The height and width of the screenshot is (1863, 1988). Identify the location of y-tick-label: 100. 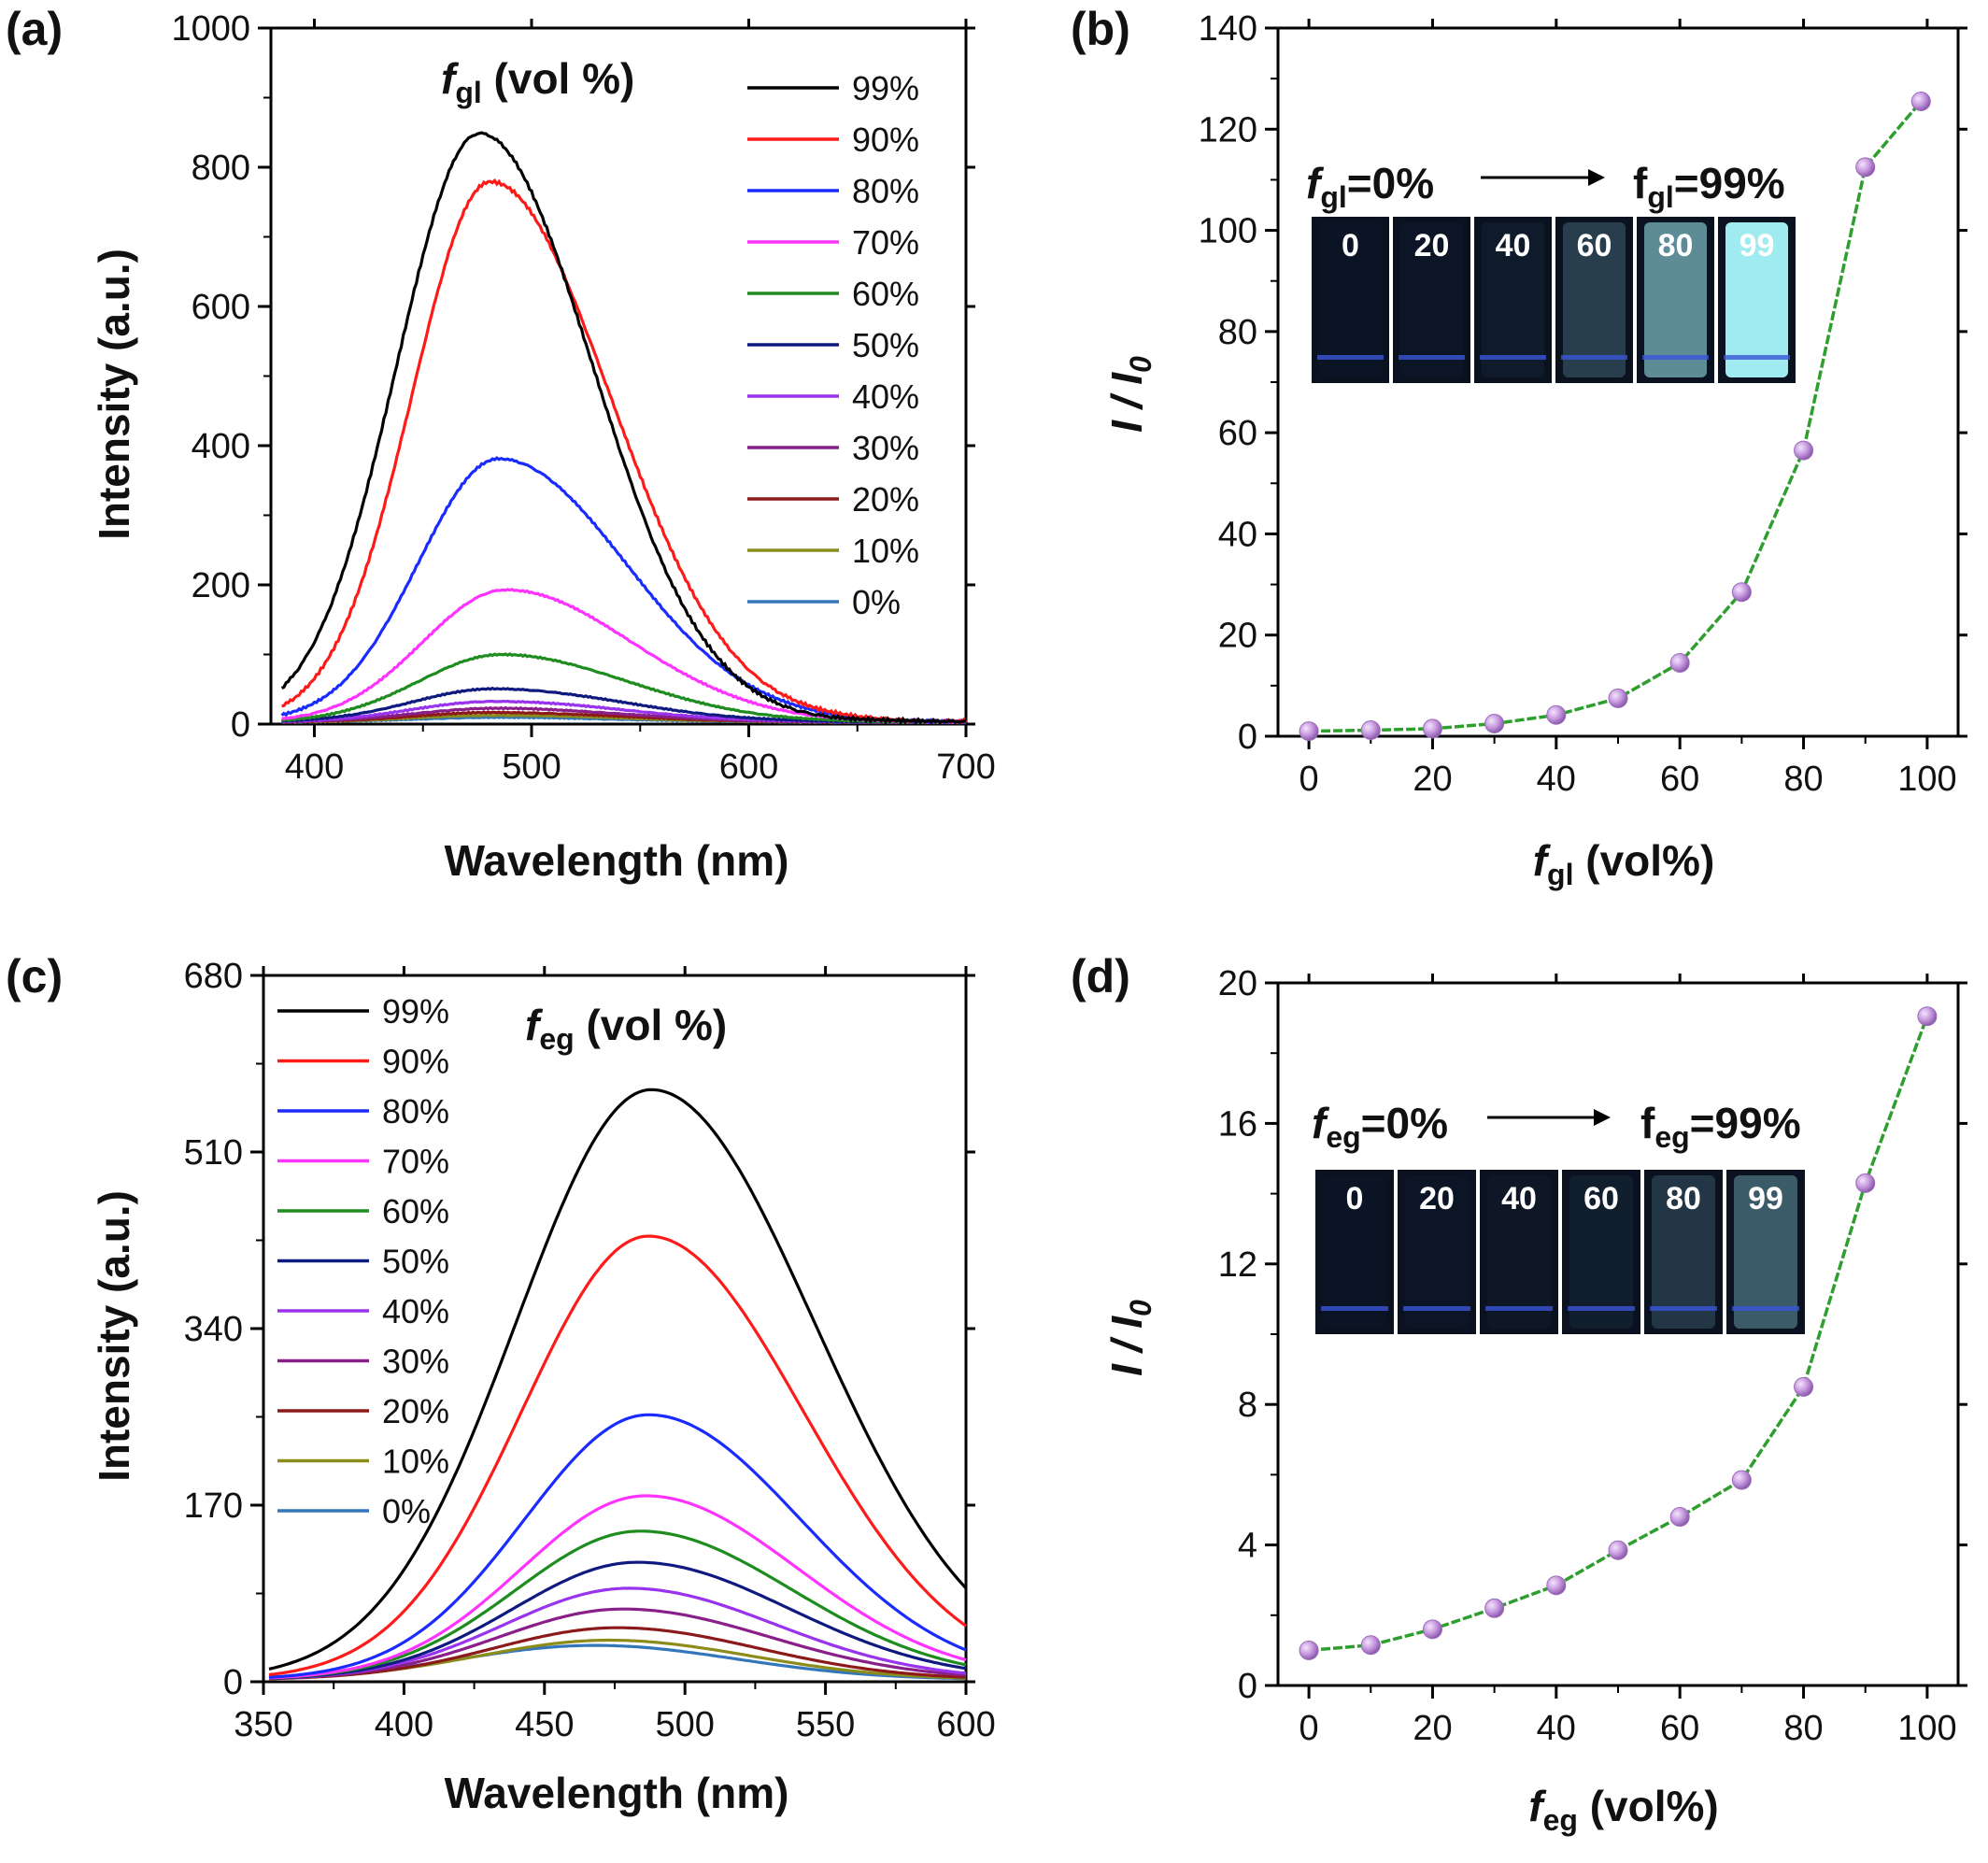
(1228, 232).